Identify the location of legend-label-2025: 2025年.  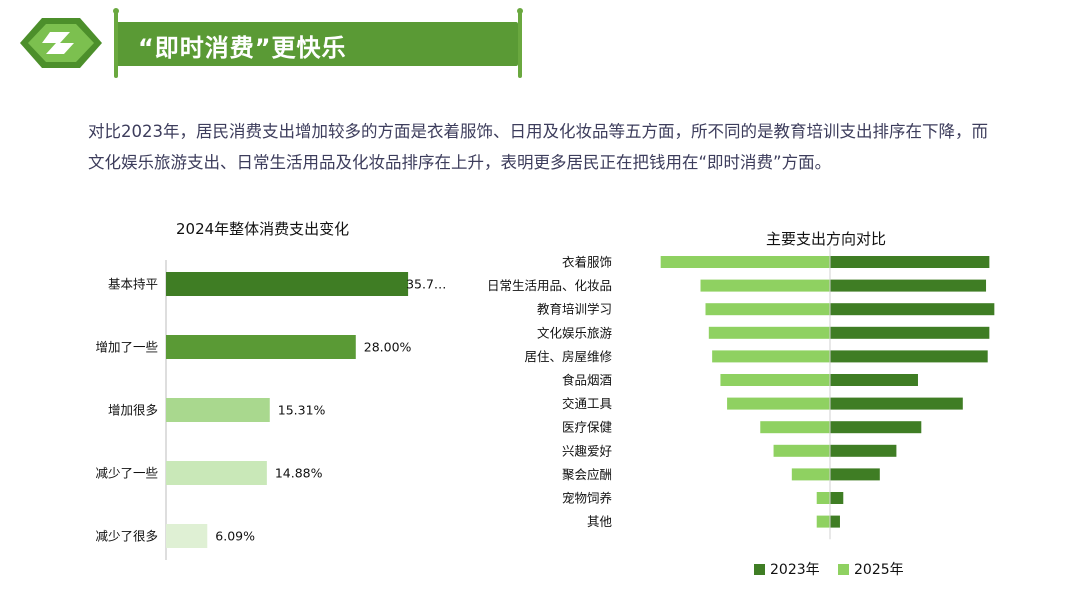
(879, 570).